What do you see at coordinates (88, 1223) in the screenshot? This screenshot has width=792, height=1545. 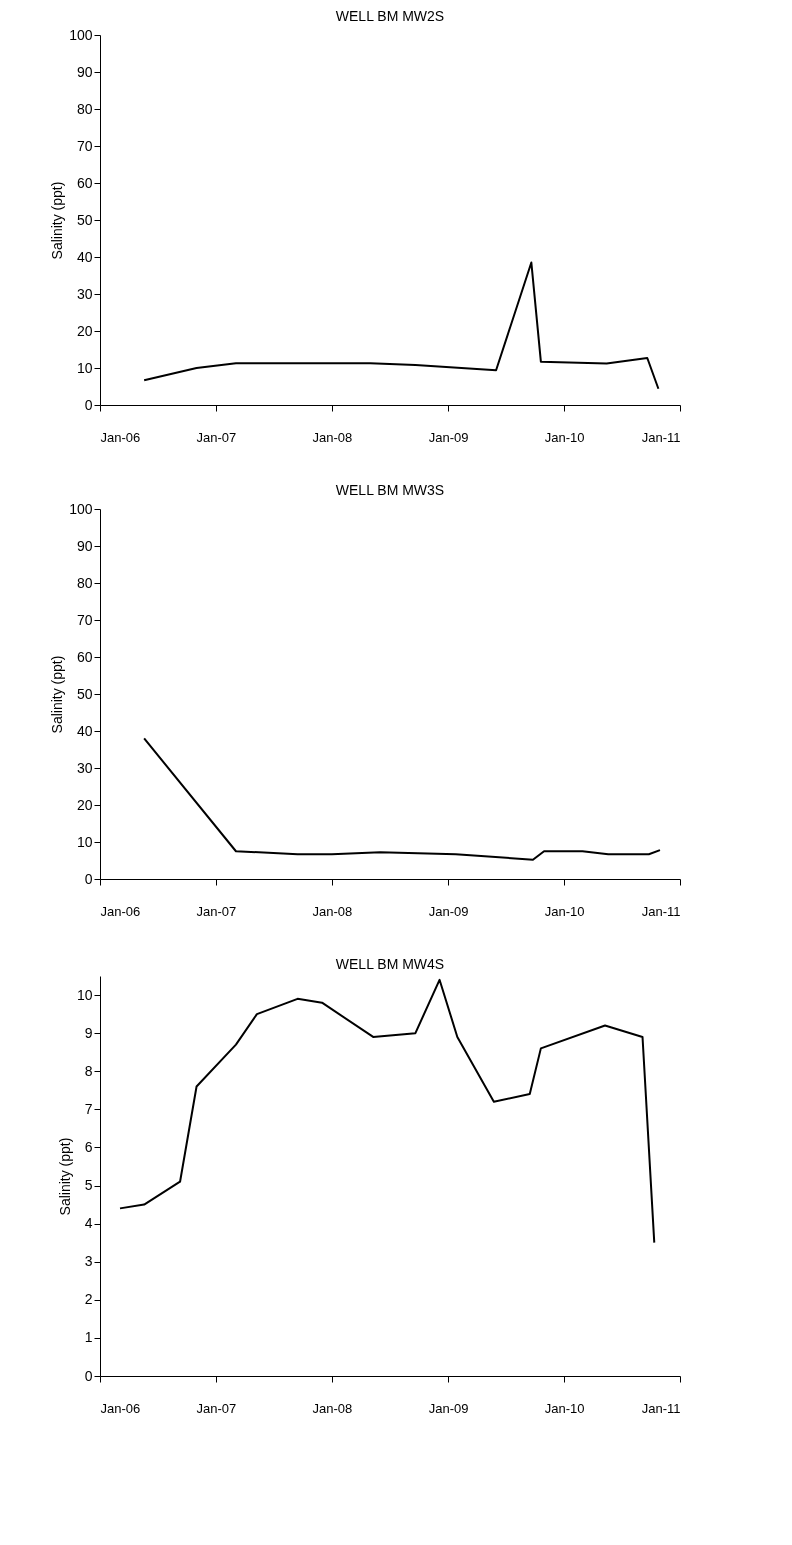 I see `y-tick-label: 4` at bounding box center [88, 1223].